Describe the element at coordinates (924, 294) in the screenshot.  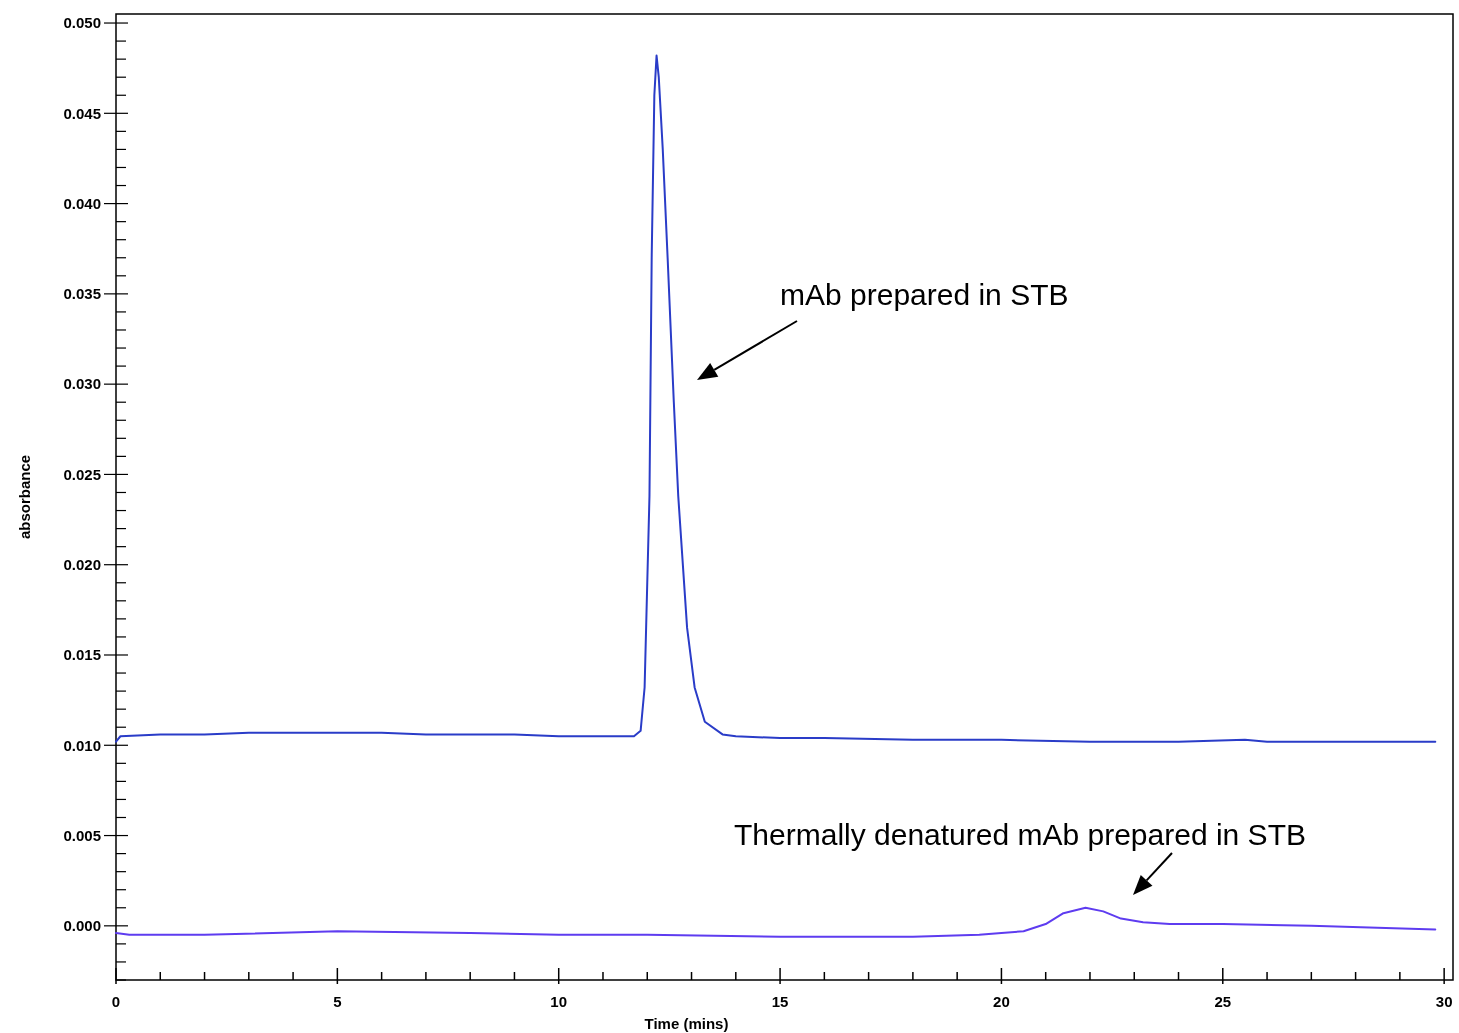
I see `annotation: mAb prepared in STB` at that location.